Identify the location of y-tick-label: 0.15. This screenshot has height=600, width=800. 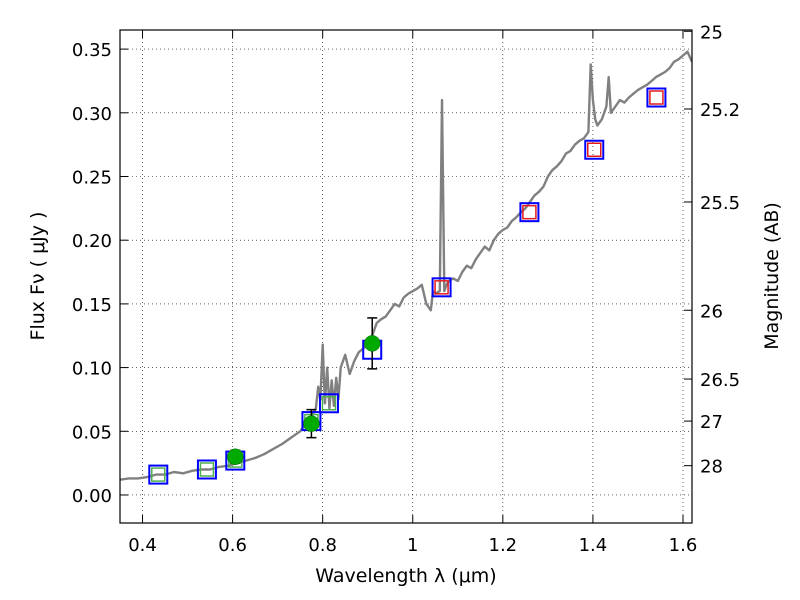
(92, 305).